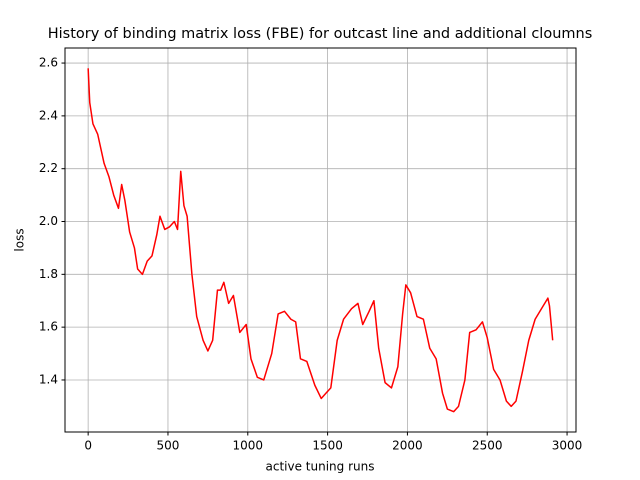 The width and height of the screenshot is (640, 480). What do you see at coordinates (407, 446) in the screenshot?
I see `x-tick-label: 2000` at bounding box center [407, 446].